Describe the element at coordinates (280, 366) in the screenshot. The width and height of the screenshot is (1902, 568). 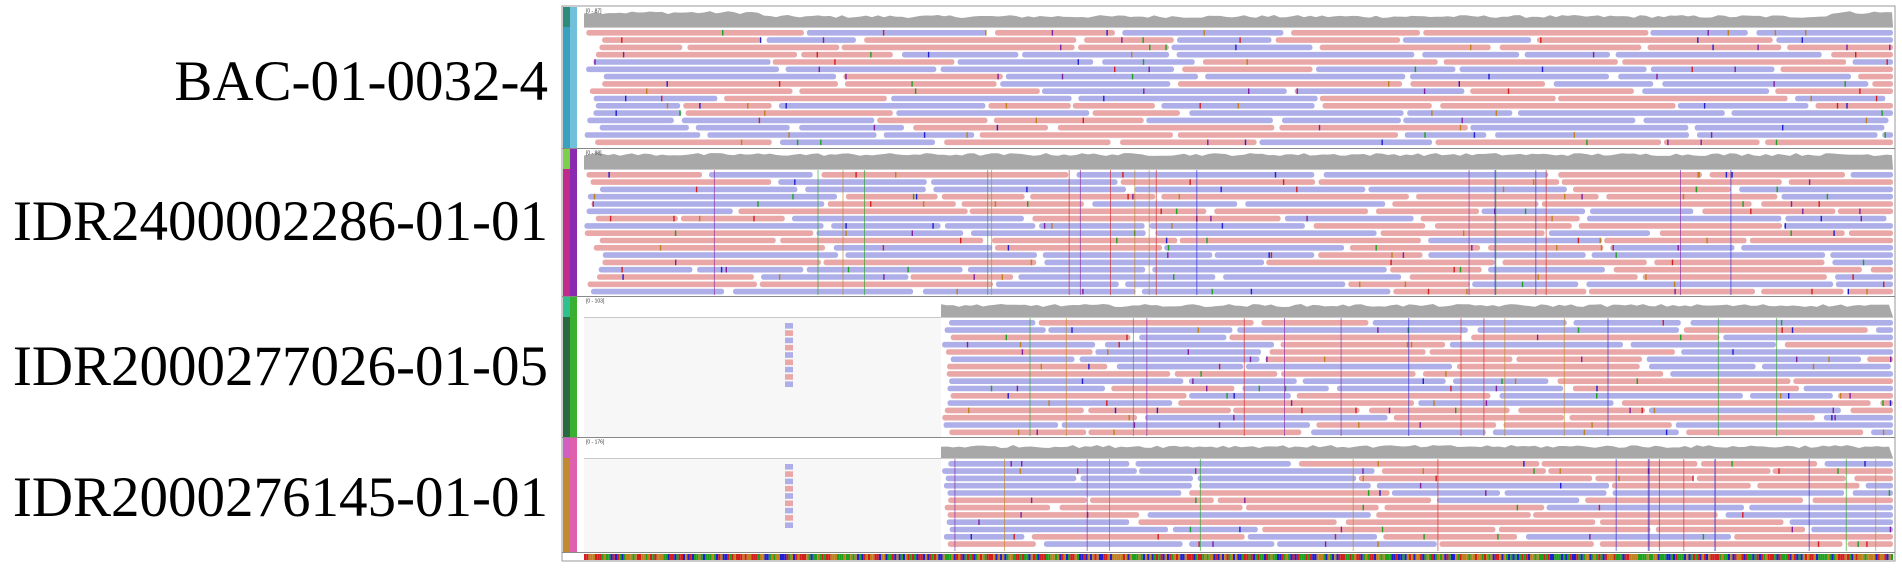
I see `sample-label: IDR2000277026-01-05` at that location.